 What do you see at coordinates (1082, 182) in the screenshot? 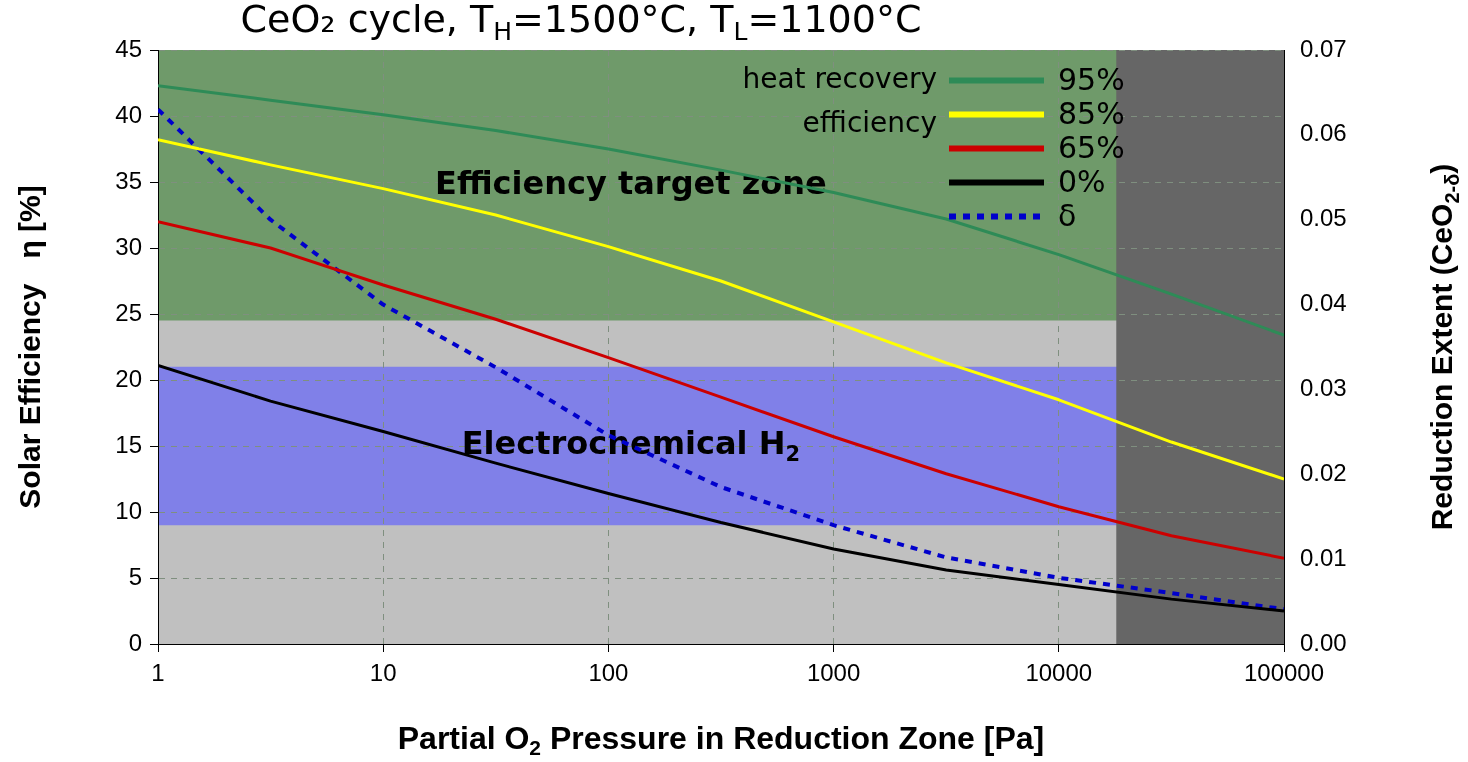
I see `legend-label: 0%` at bounding box center [1082, 182].